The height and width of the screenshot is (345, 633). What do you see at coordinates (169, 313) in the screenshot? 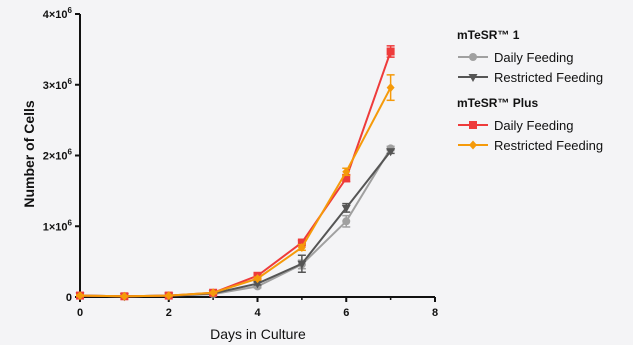
I see `x-tick-label: 2` at bounding box center [169, 313].